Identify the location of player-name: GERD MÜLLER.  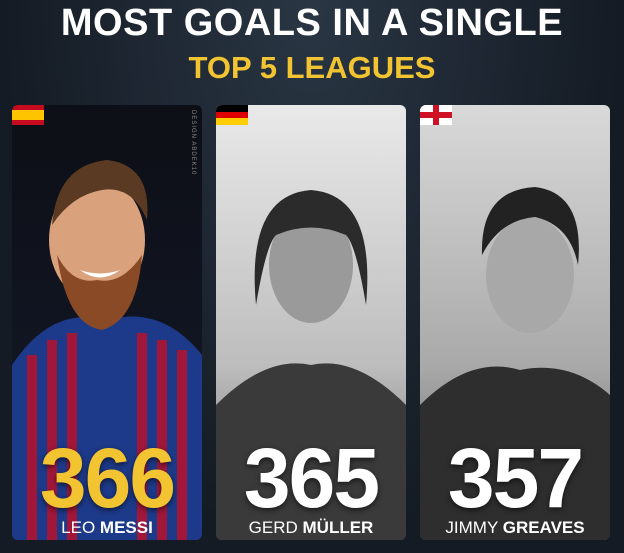
(311, 528).